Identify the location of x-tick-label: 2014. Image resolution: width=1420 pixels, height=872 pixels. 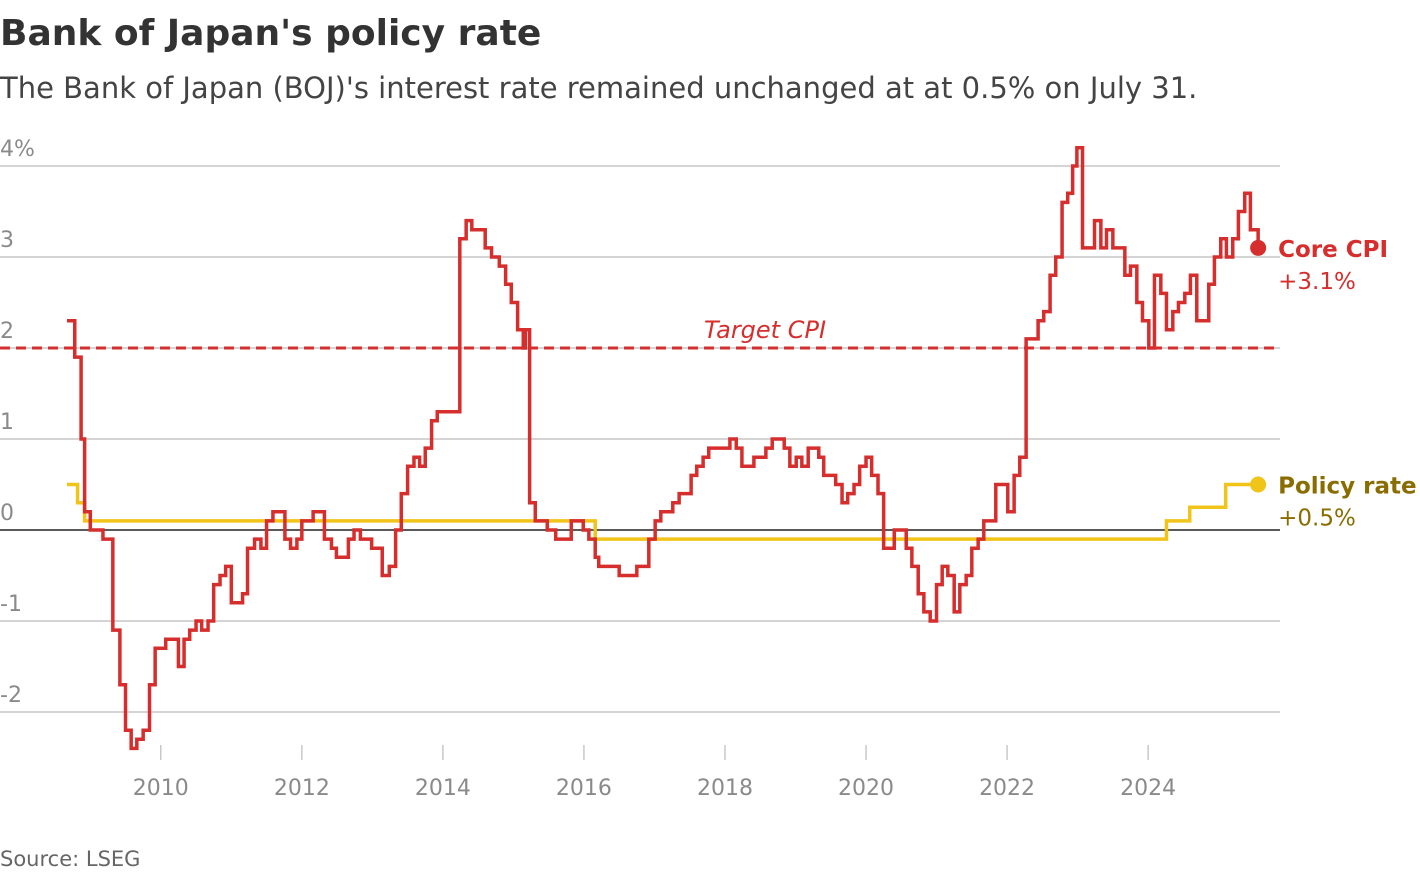
(443, 788).